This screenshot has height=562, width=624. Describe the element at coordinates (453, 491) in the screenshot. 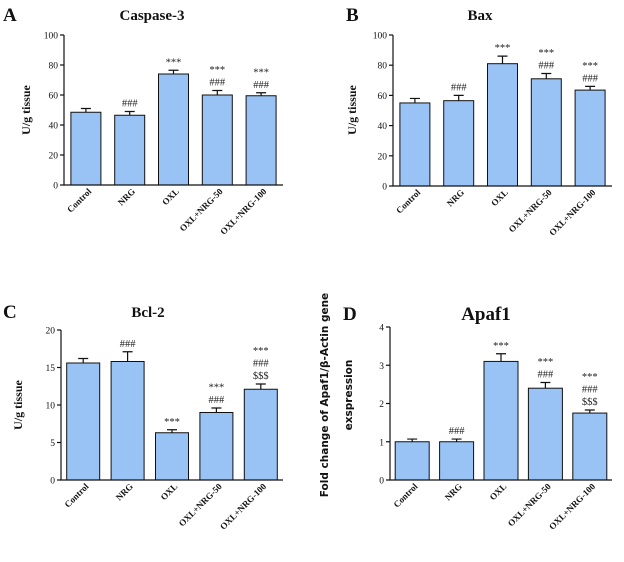

I see `category-label-nrg: NRG` at that location.